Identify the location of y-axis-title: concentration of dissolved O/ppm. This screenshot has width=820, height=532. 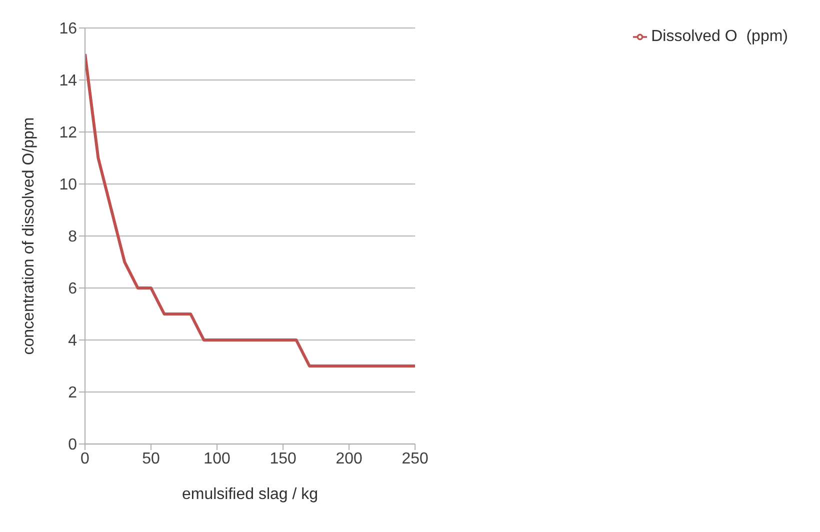
(29, 236).